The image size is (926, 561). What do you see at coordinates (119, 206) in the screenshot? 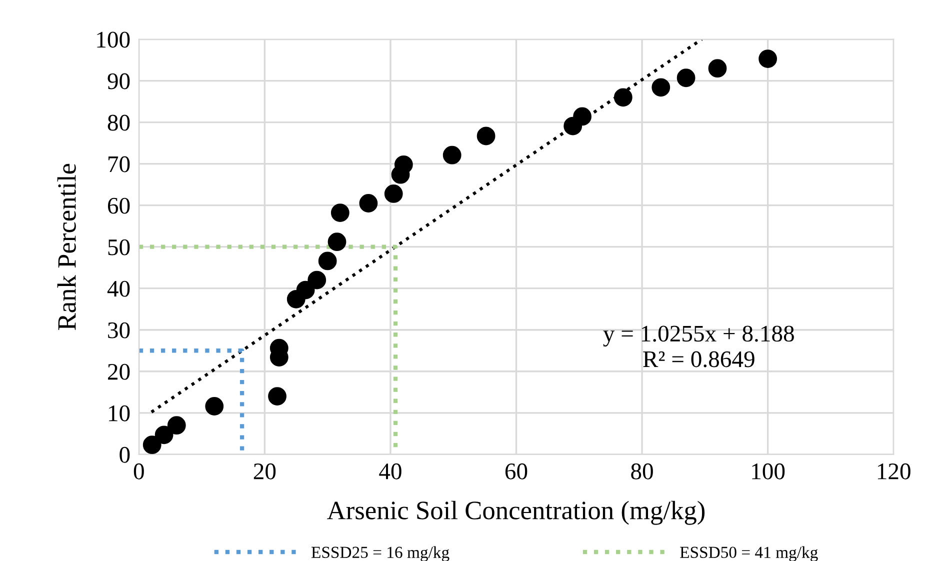
I see `y-tick-label: 60` at bounding box center [119, 206].